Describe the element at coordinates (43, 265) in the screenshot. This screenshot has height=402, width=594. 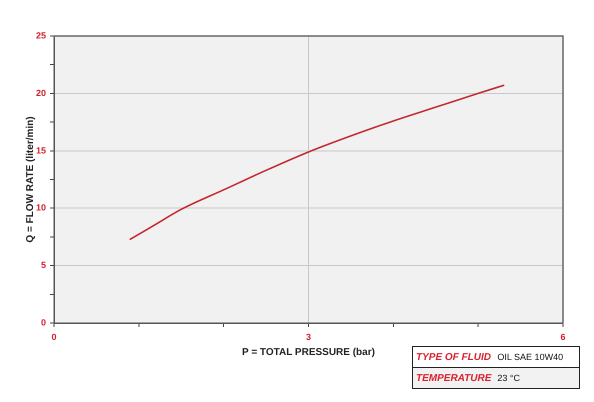
I see `y-tick-label: 5` at that location.